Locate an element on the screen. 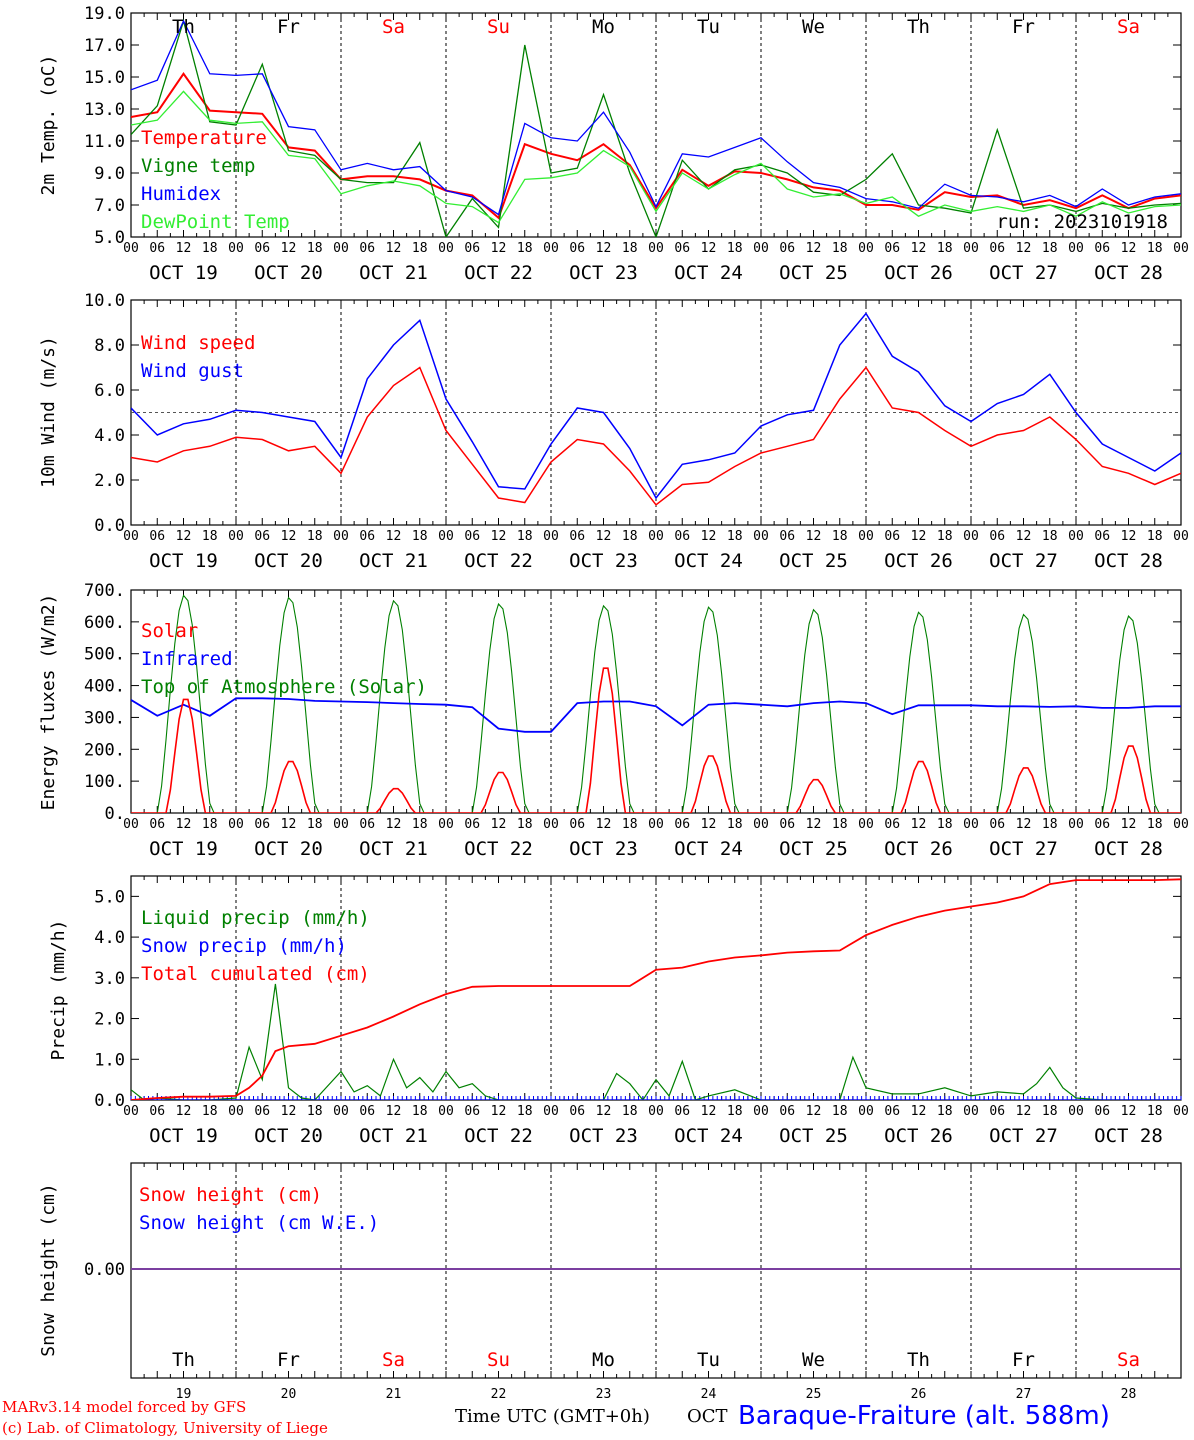 This screenshot has height=1440, width=1194. date-label: OCT 20 is located at coordinates (288, 561).